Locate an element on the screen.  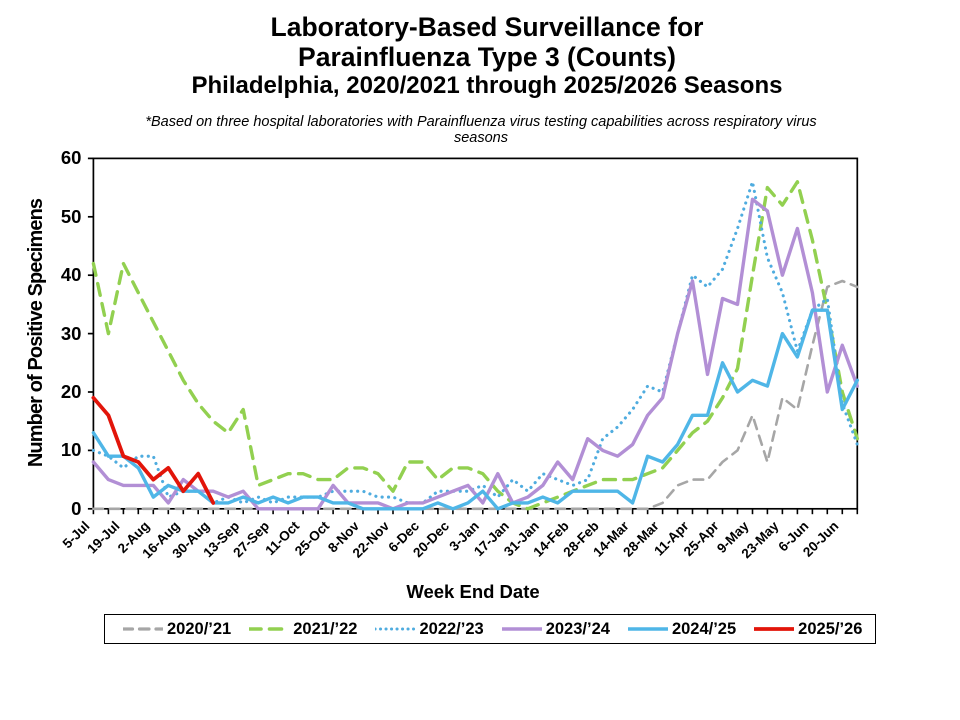
svg-text: Week End Date is located at coordinates (472, 591).